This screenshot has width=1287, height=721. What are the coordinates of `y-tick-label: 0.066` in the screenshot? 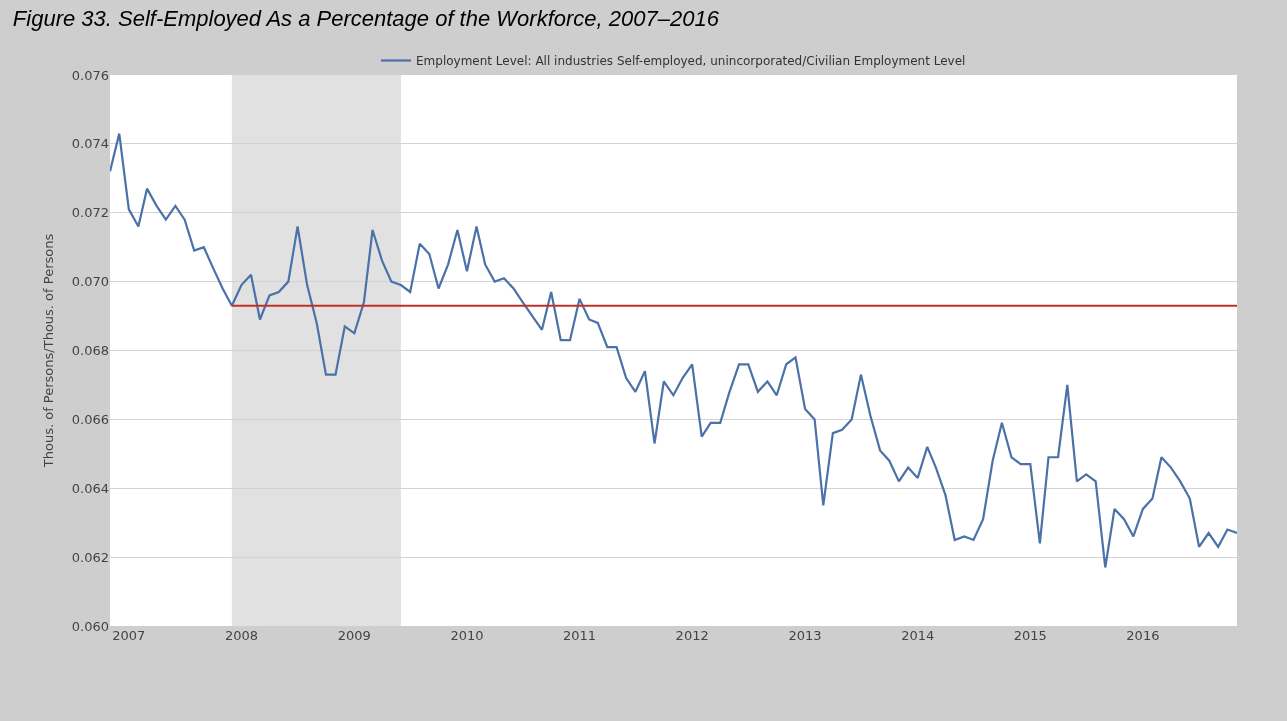 It's located at (90, 419).